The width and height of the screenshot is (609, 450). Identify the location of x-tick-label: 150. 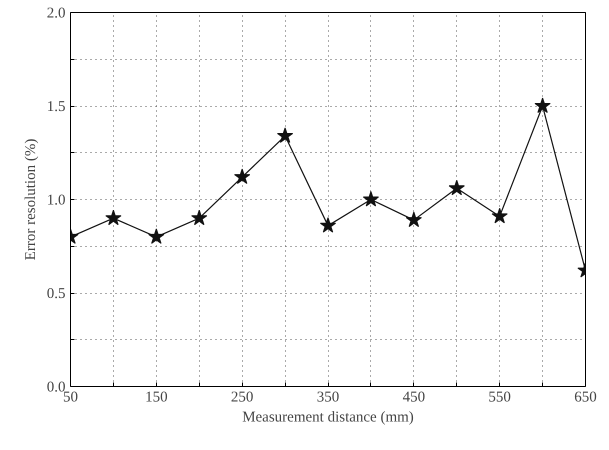
(156, 398).